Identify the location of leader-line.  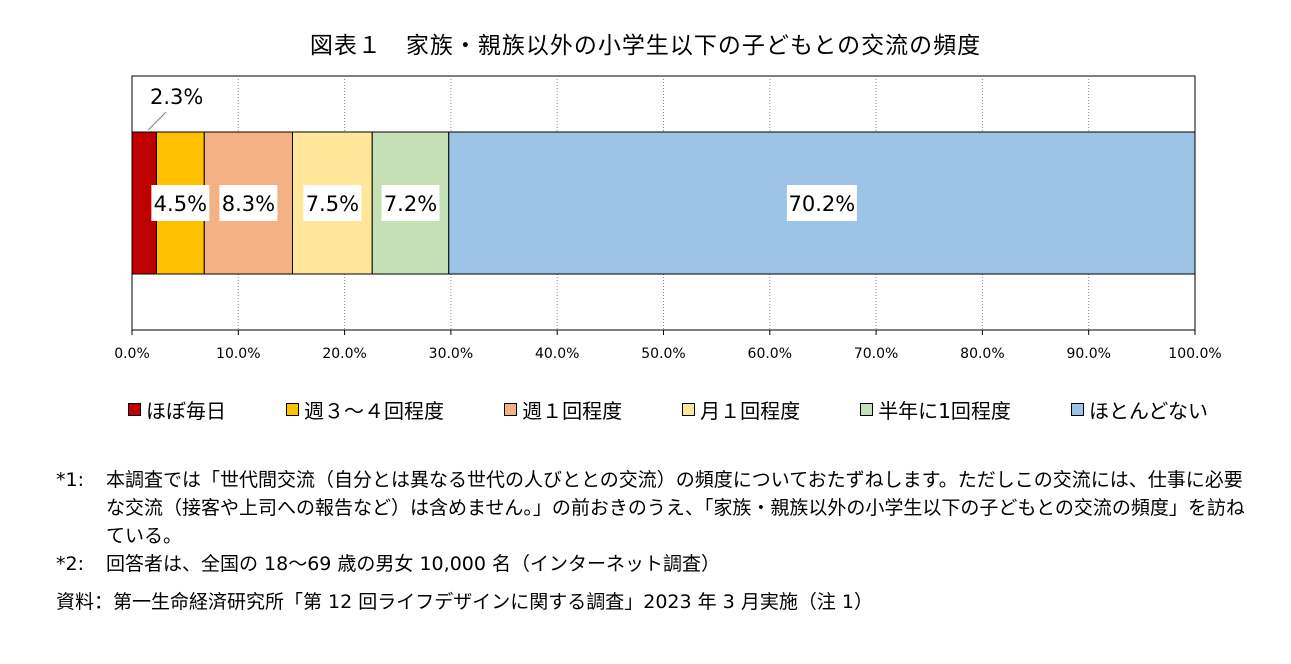
(157, 121).